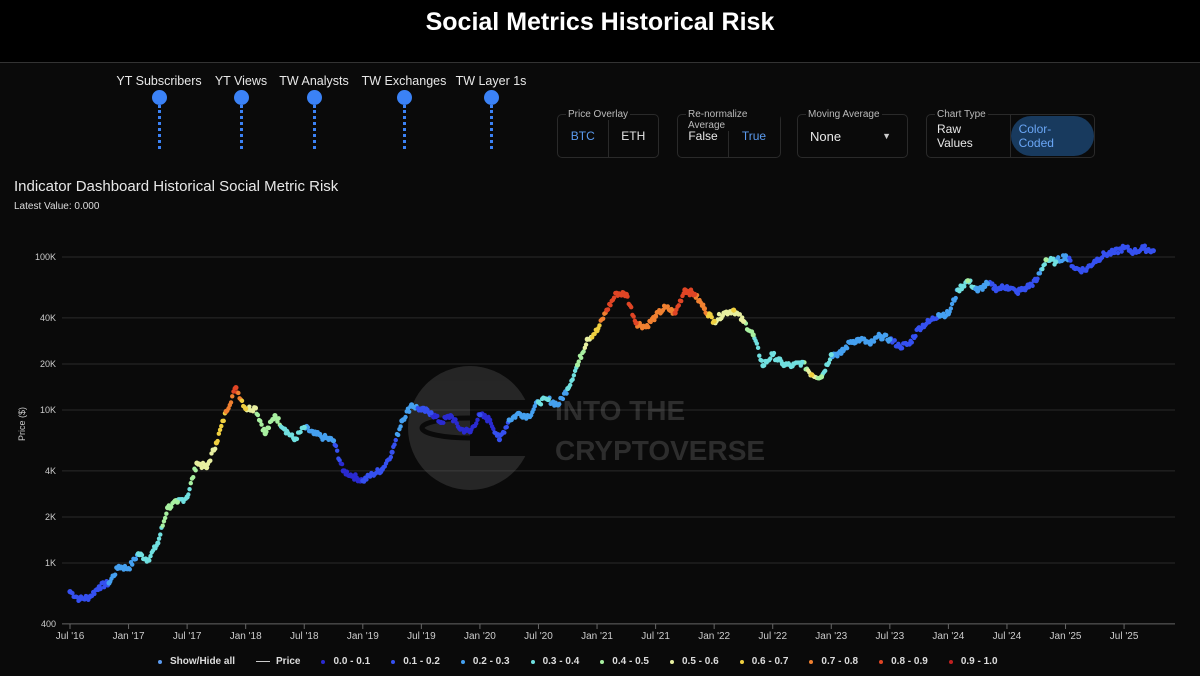  What do you see at coordinates (50, 517) in the screenshot?
I see `y-tick-label: 2K` at bounding box center [50, 517].